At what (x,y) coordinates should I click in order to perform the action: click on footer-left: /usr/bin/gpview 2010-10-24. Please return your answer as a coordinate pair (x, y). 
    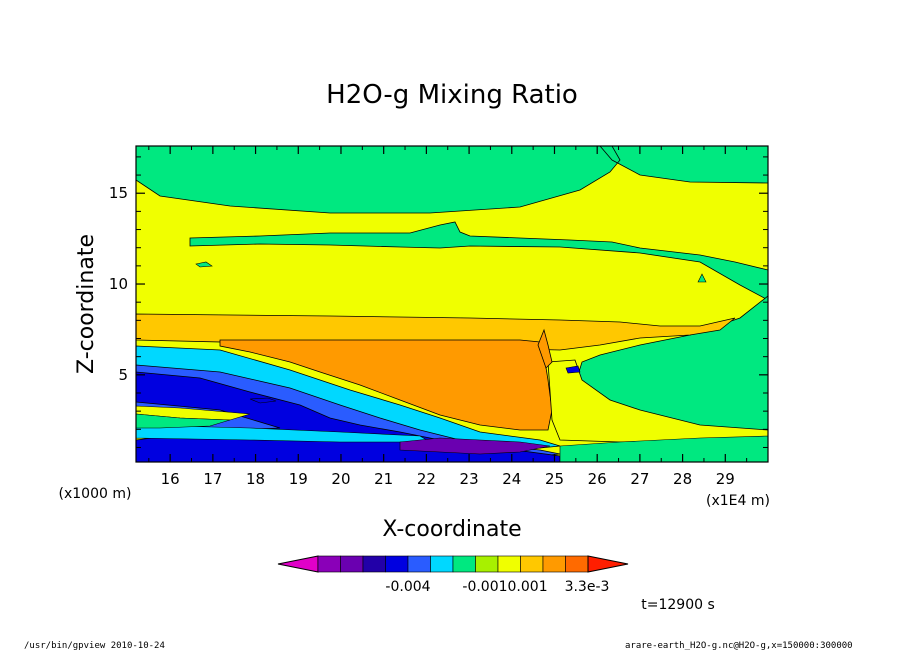
    Looking at the image, I should click on (94, 646).